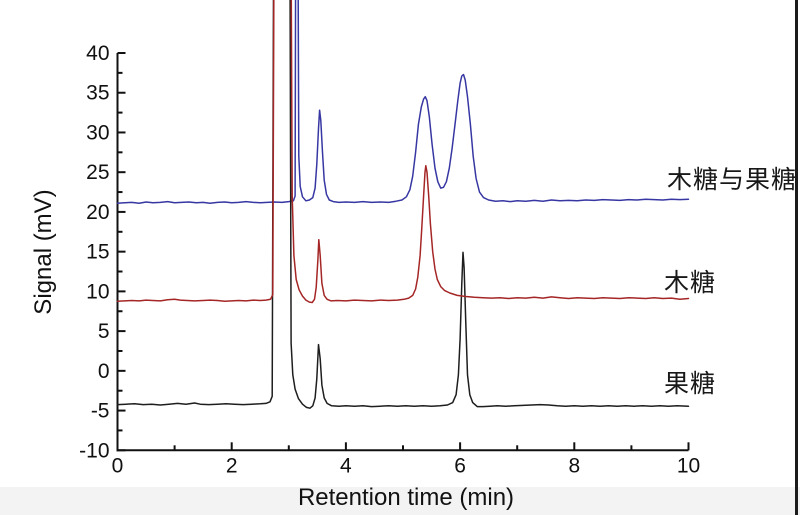 The width and height of the screenshot is (800, 515). What do you see at coordinates (104, 331) in the screenshot?
I see `y-tick-label: 5` at bounding box center [104, 331].